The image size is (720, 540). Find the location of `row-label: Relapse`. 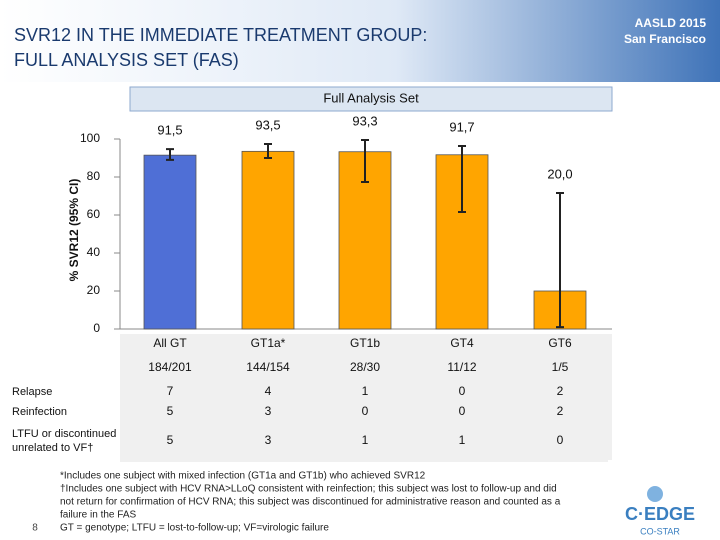

row-label: Relapse is located at coordinates (32, 392).